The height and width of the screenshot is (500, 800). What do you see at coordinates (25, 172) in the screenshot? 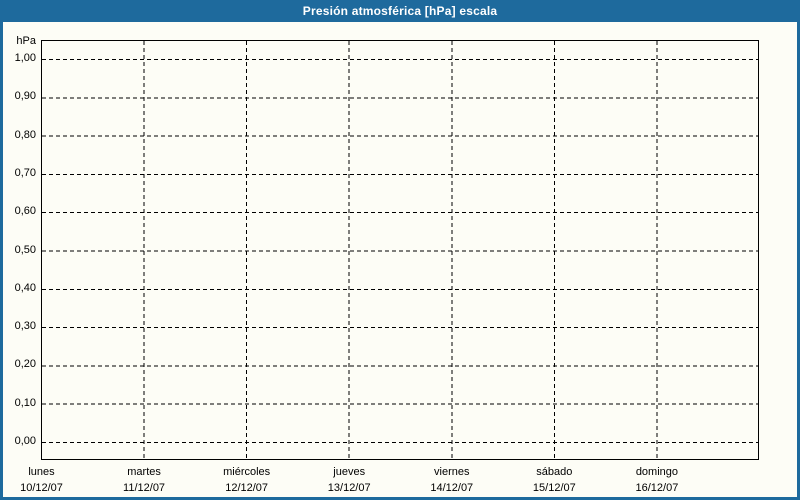
I see `y-tick-label: 0,70` at bounding box center [25, 172].